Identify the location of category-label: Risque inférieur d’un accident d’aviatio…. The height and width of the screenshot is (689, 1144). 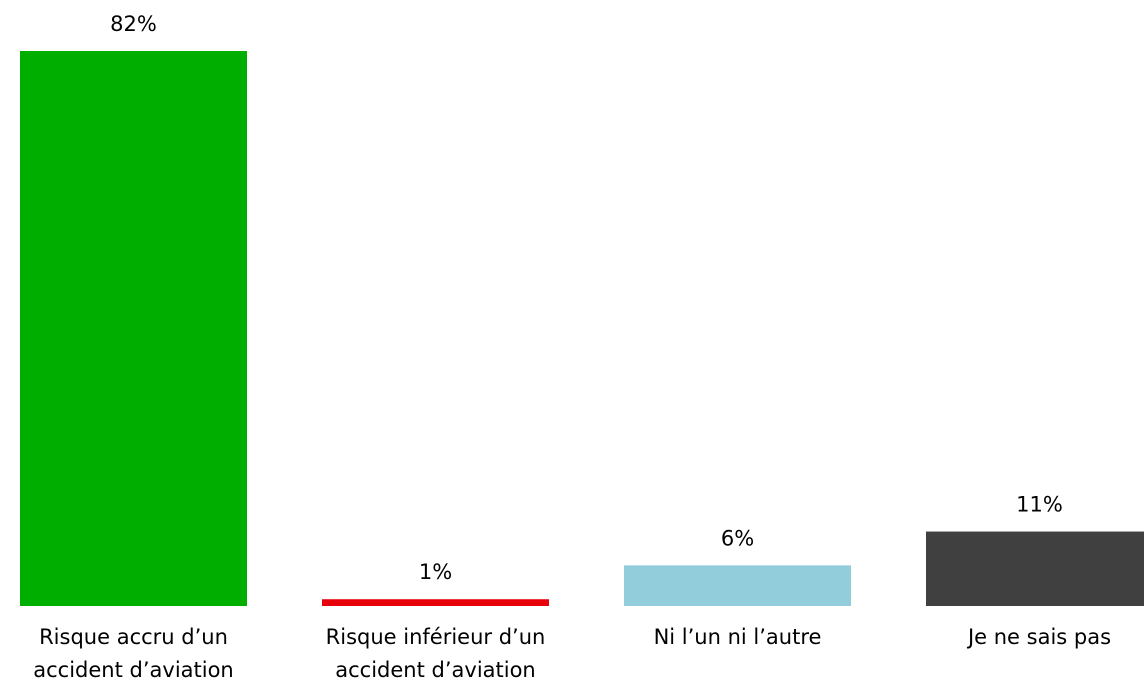
(435, 653).